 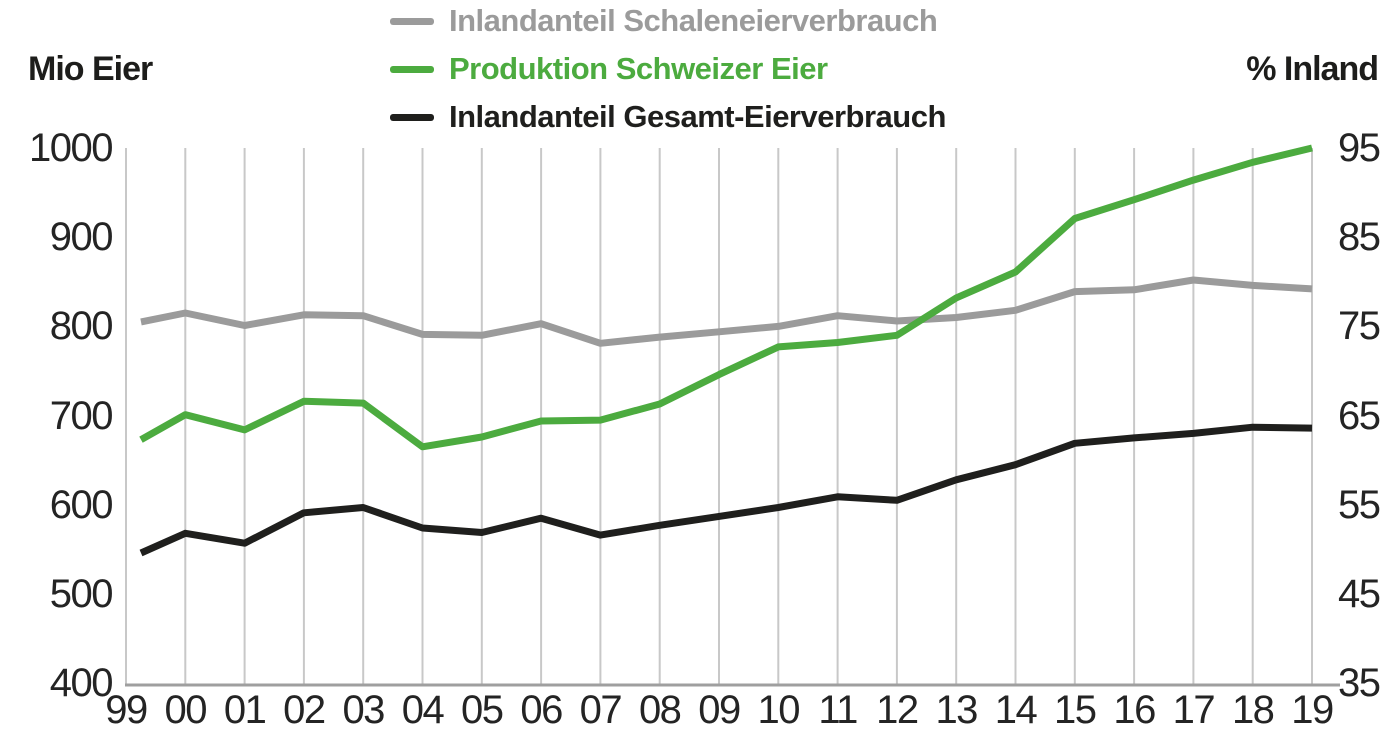 I want to click on x-axis-tick-label: 11, so click(x=838, y=710).